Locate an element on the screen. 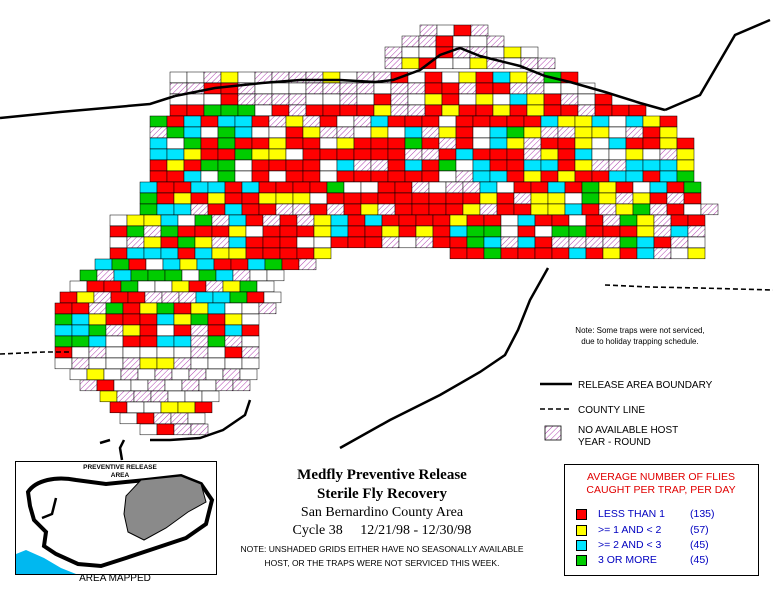 This screenshot has height=600, width=773. legend-count: (57) is located at coordinates (699, 530).